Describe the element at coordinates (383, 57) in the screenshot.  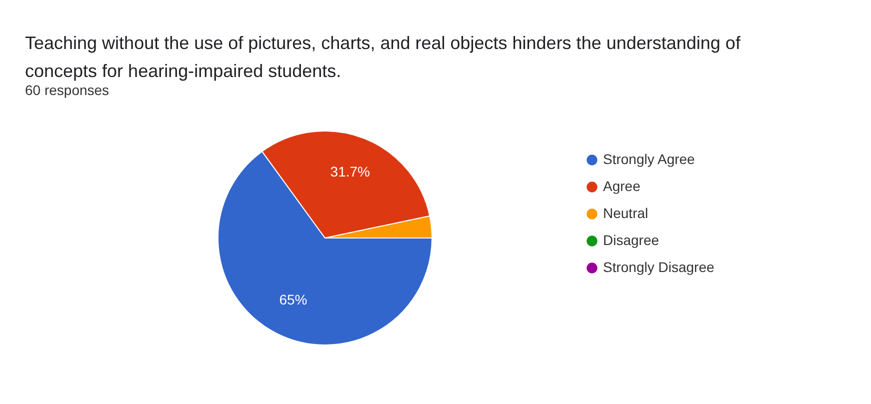
I see `chart-title: Teaching without the use of pictures, charts, and real objects hinders the understanding of concepts for hearing-impaired students.` at that location.